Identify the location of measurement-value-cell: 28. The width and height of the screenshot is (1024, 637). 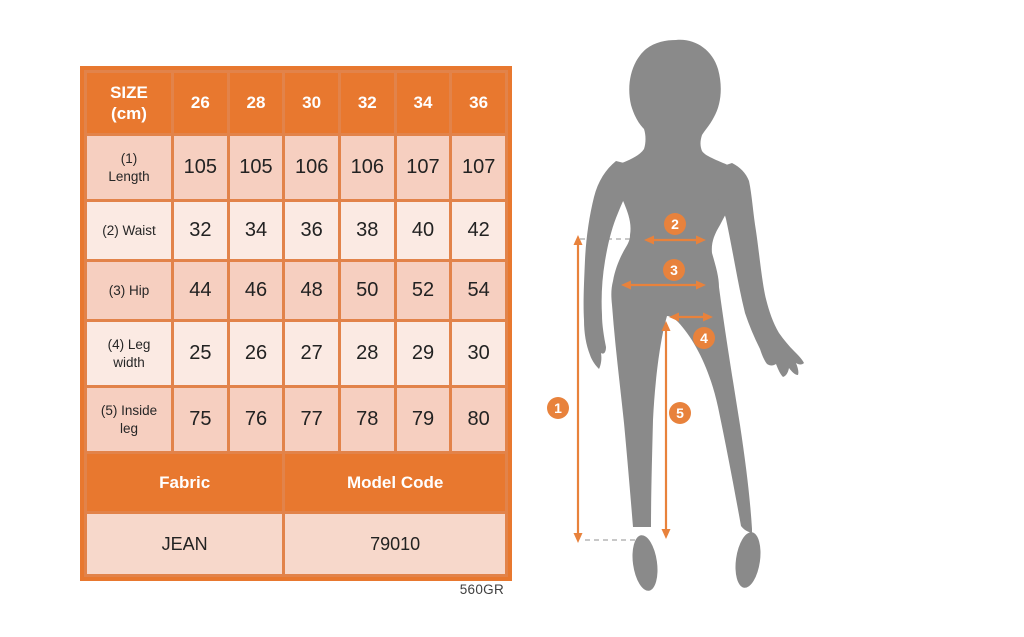
(367, 353).